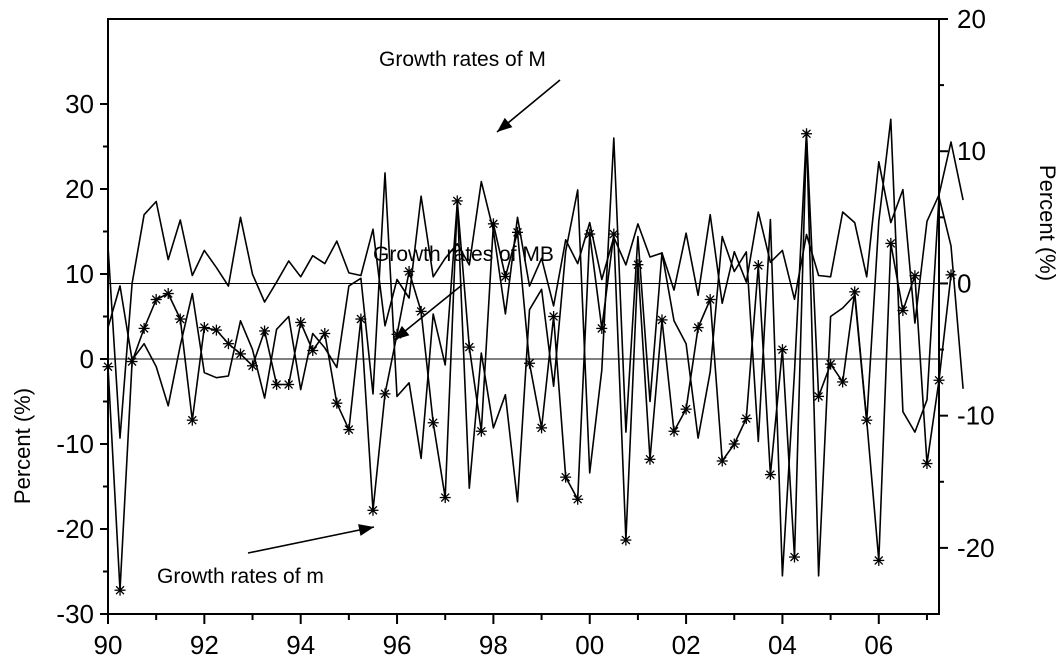  Describe the element at coordinates (462, 59) in the screenshot. I see `annotation-m-growth: Growth rates of M` at that location.